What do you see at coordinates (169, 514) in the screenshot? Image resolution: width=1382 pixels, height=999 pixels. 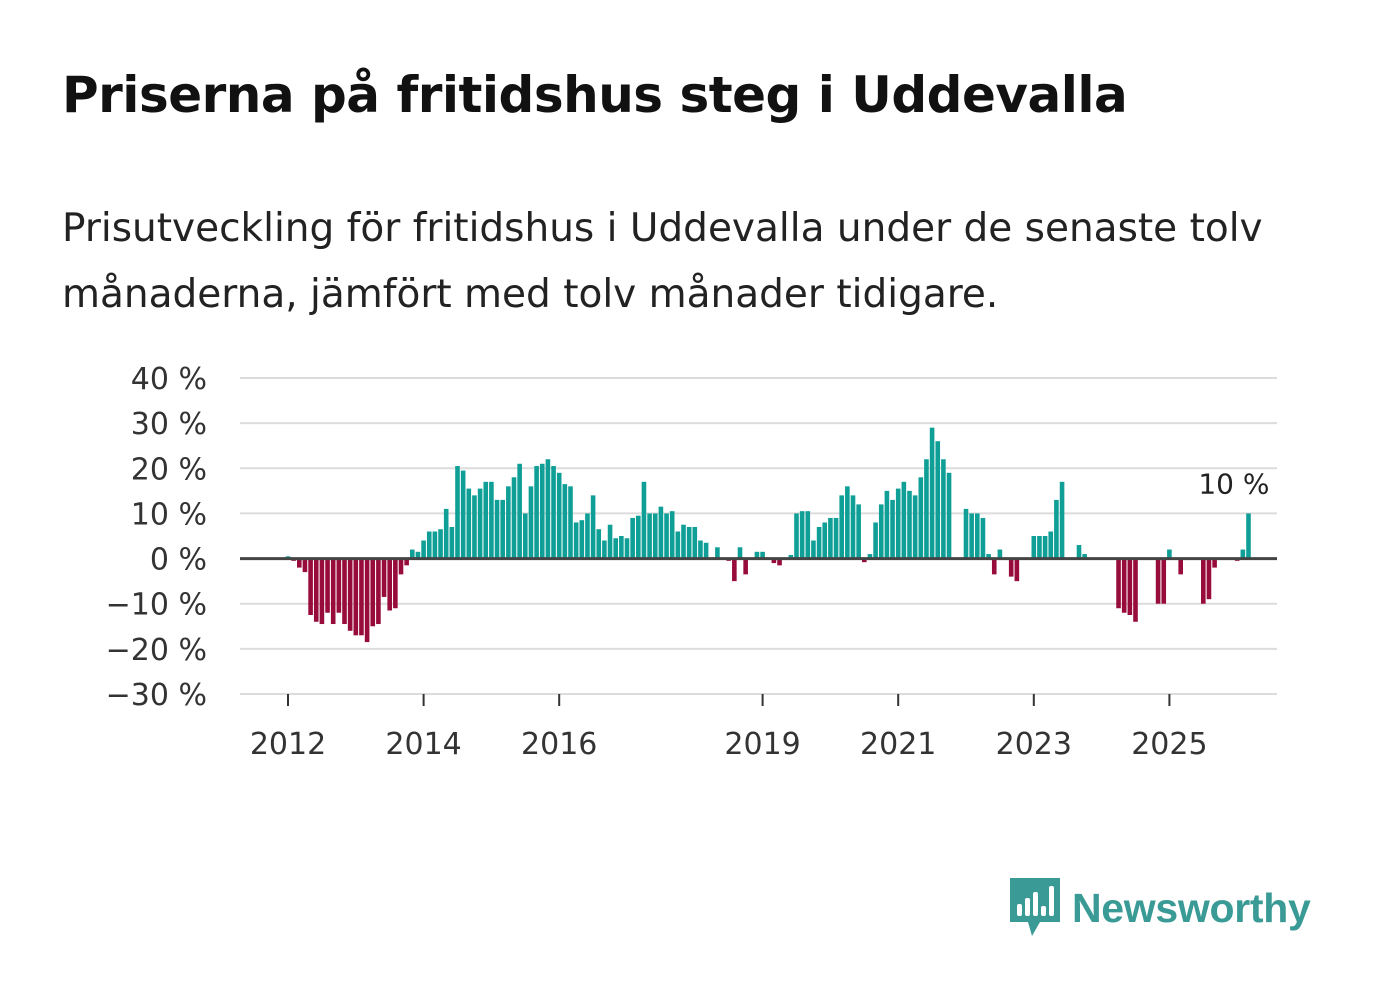 I see `y-tick-label: 10 %` at bounding box center [169, 514].